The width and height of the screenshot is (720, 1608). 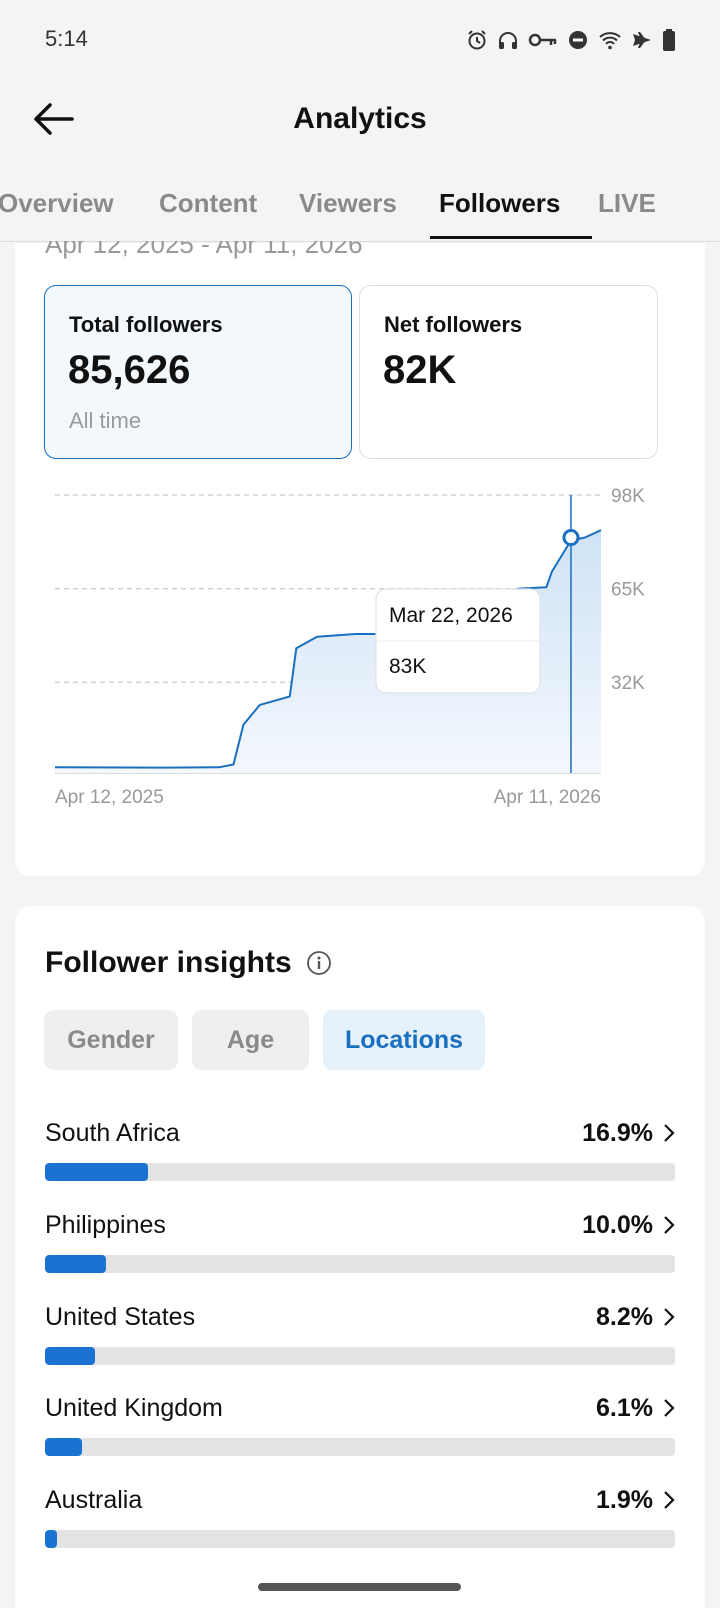 I want to click on status-icons, so click(x=571, y=40).